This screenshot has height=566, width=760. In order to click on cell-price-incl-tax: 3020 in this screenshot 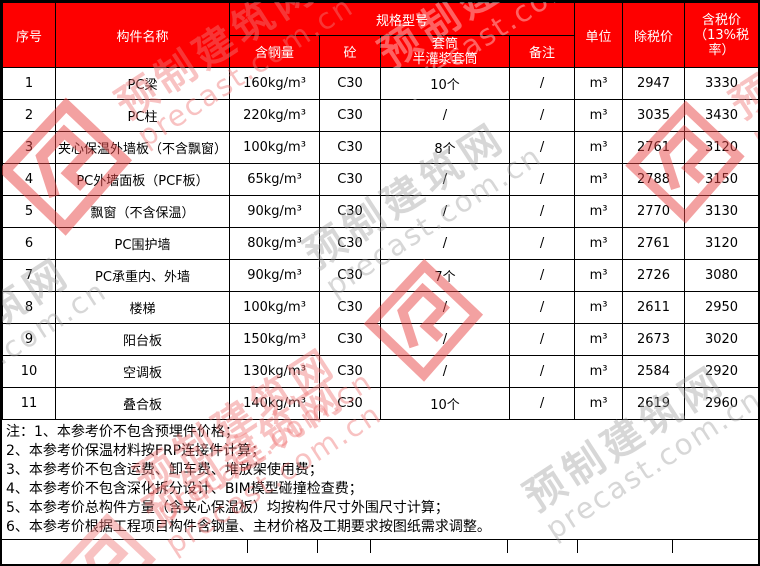, I will do `click(721, 339)`.